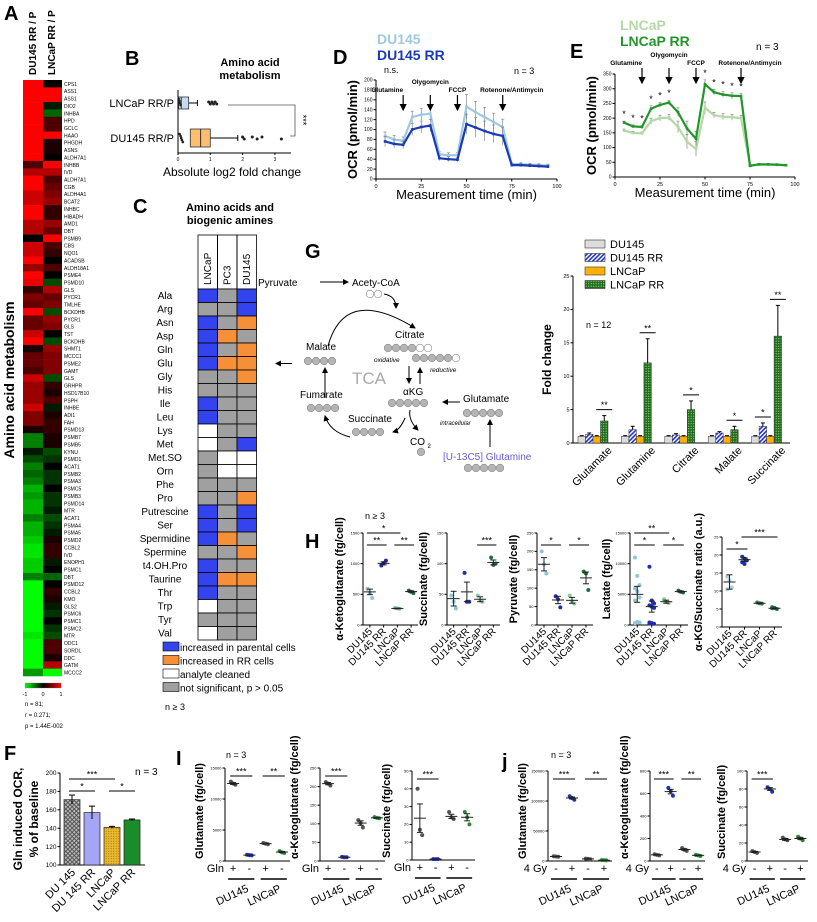  Describe the element at coordinates (406, 842) in the screenshot. I see `y-tick-label: 10` at that location.